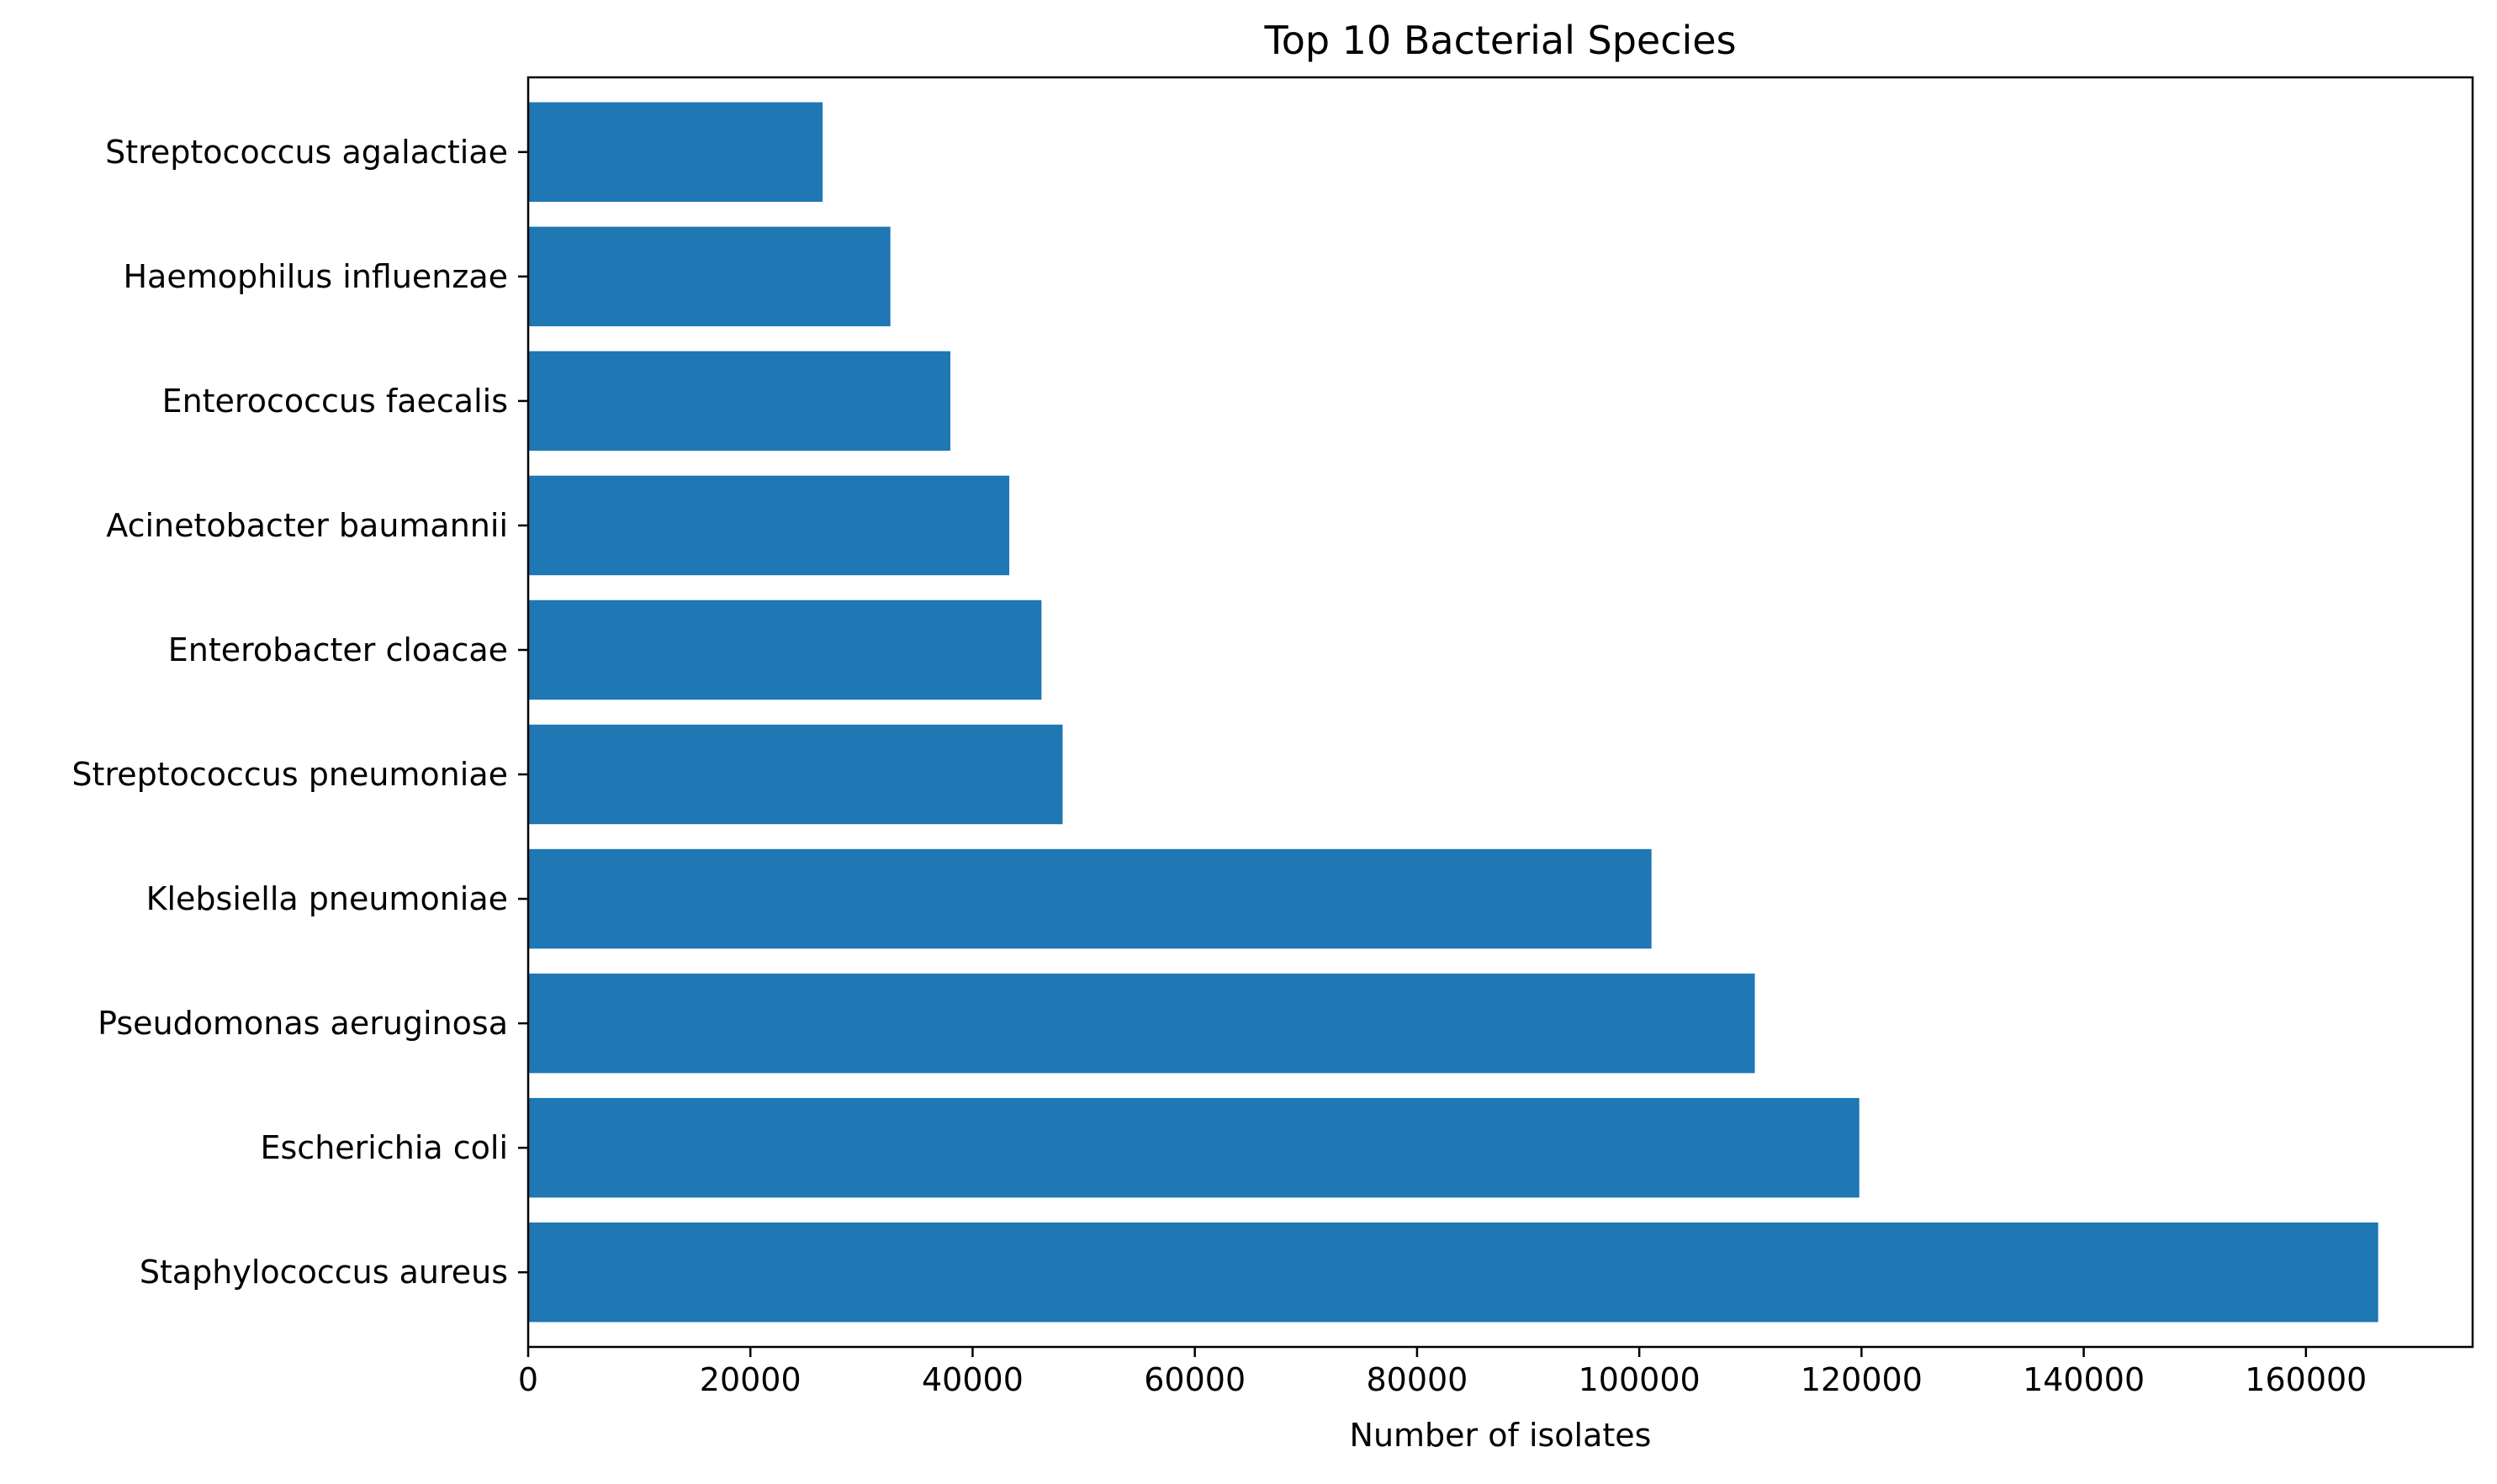 Image resolution: width=2497 pixels, height=1484 pixels. Describe the element at coordinates (528, 1379) in the screenshot. I see `x-tick-label: 0` at that location.